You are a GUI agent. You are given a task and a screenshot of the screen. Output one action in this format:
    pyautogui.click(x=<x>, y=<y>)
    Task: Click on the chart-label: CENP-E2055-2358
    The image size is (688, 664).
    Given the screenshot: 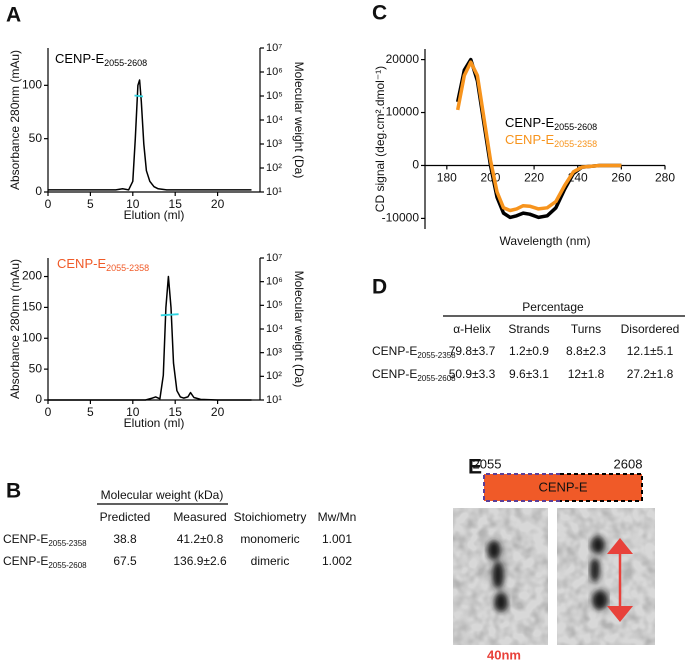 What is the action you would take?
    pyautogui.click(x=103, y=264)
    